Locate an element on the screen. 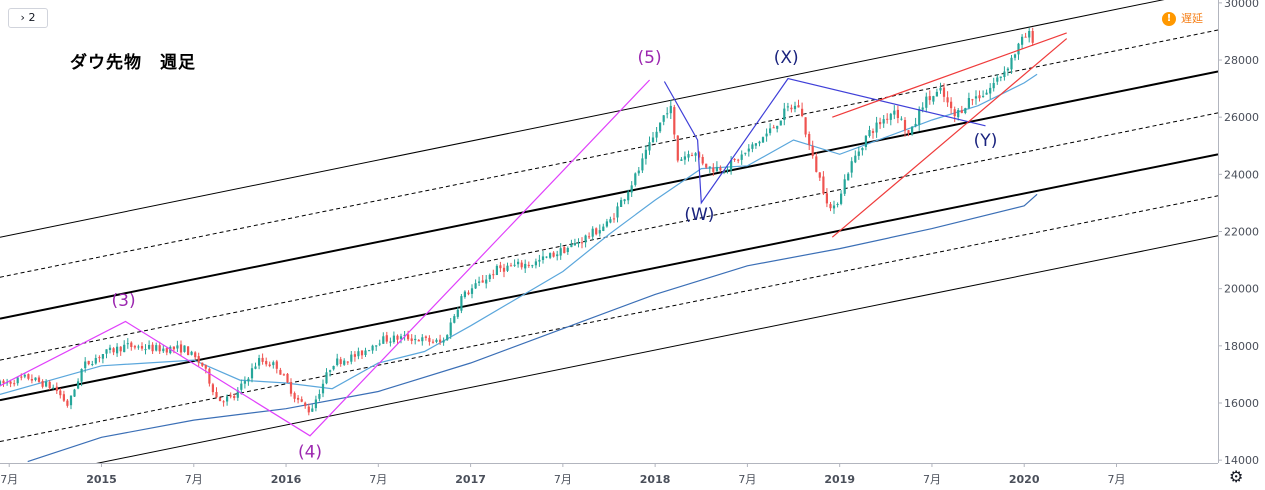 This screenshot has height=490, width=1265. time-tick-label-9: 2019 is located at coordinates (839, 479).